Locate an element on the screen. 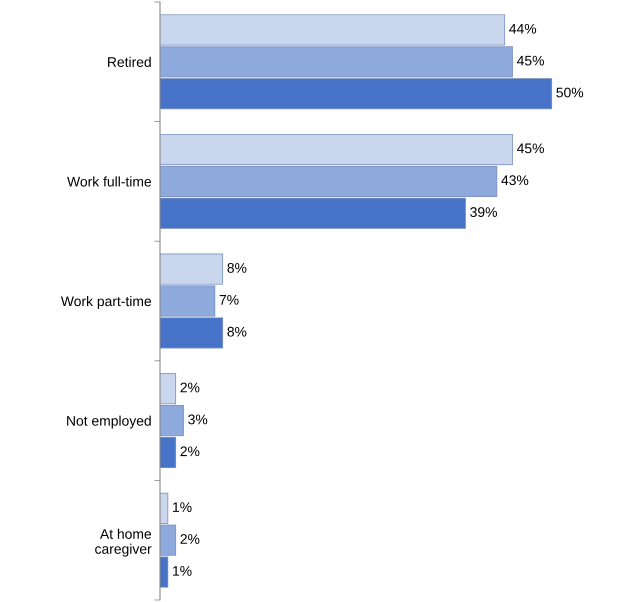  data-label: 50% is located at coordinates (570, 93).